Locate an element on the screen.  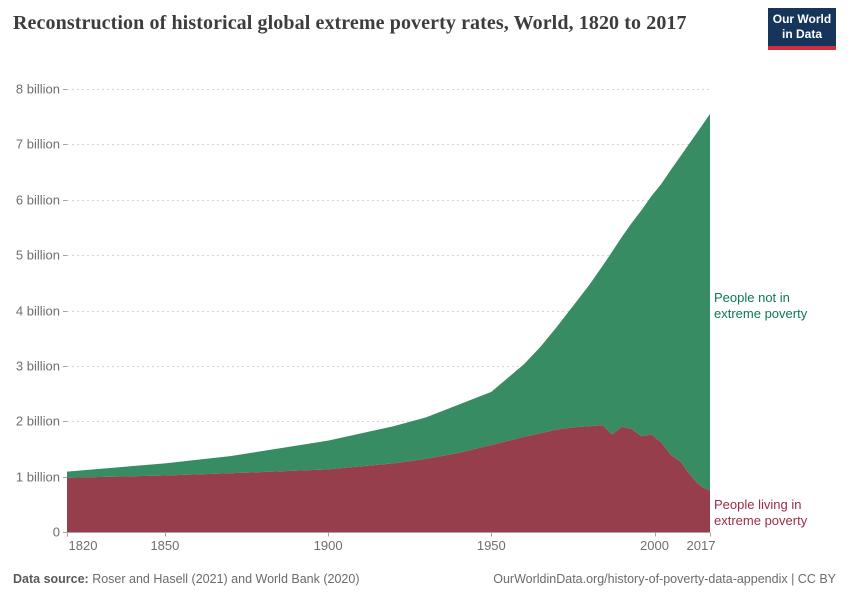
y-tick-label-2: 2 billion is located at coordinates (37, 421).